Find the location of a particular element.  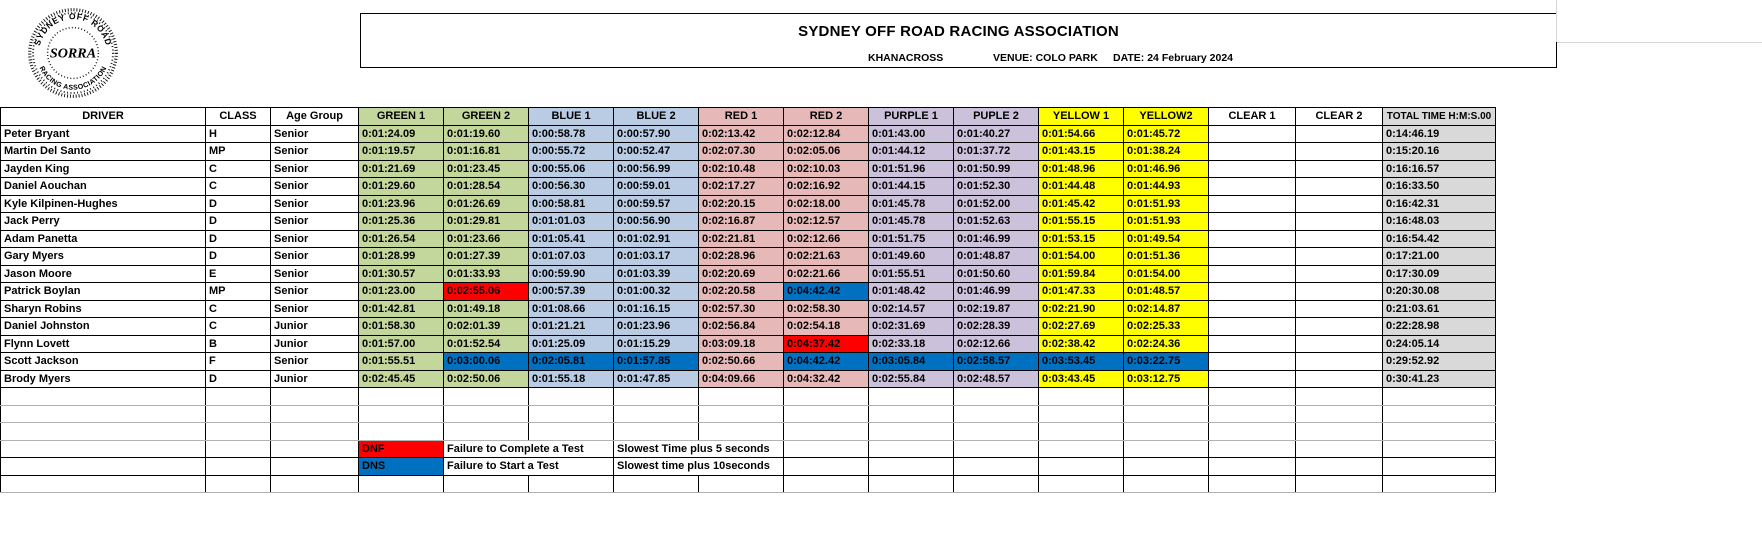

legend-code-cell: DNF is located at coordinates (401, 448).